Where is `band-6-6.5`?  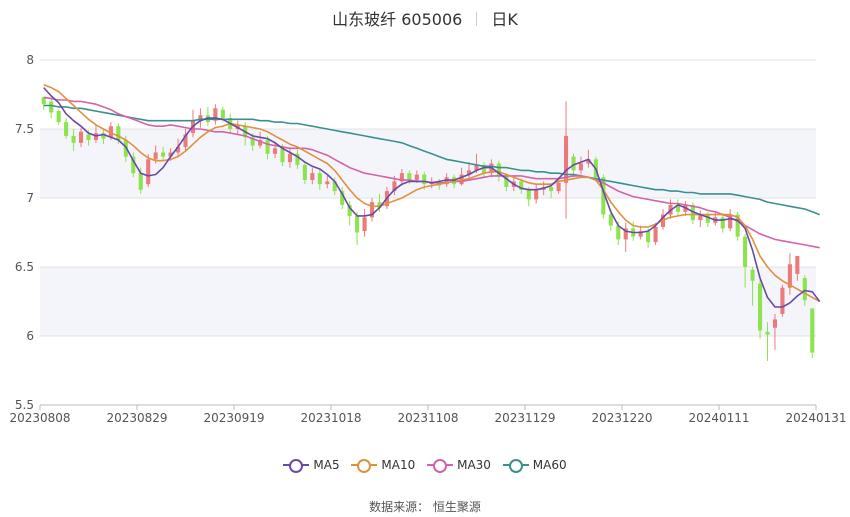 band-6-6.5 is located at coordinates (428, 301).